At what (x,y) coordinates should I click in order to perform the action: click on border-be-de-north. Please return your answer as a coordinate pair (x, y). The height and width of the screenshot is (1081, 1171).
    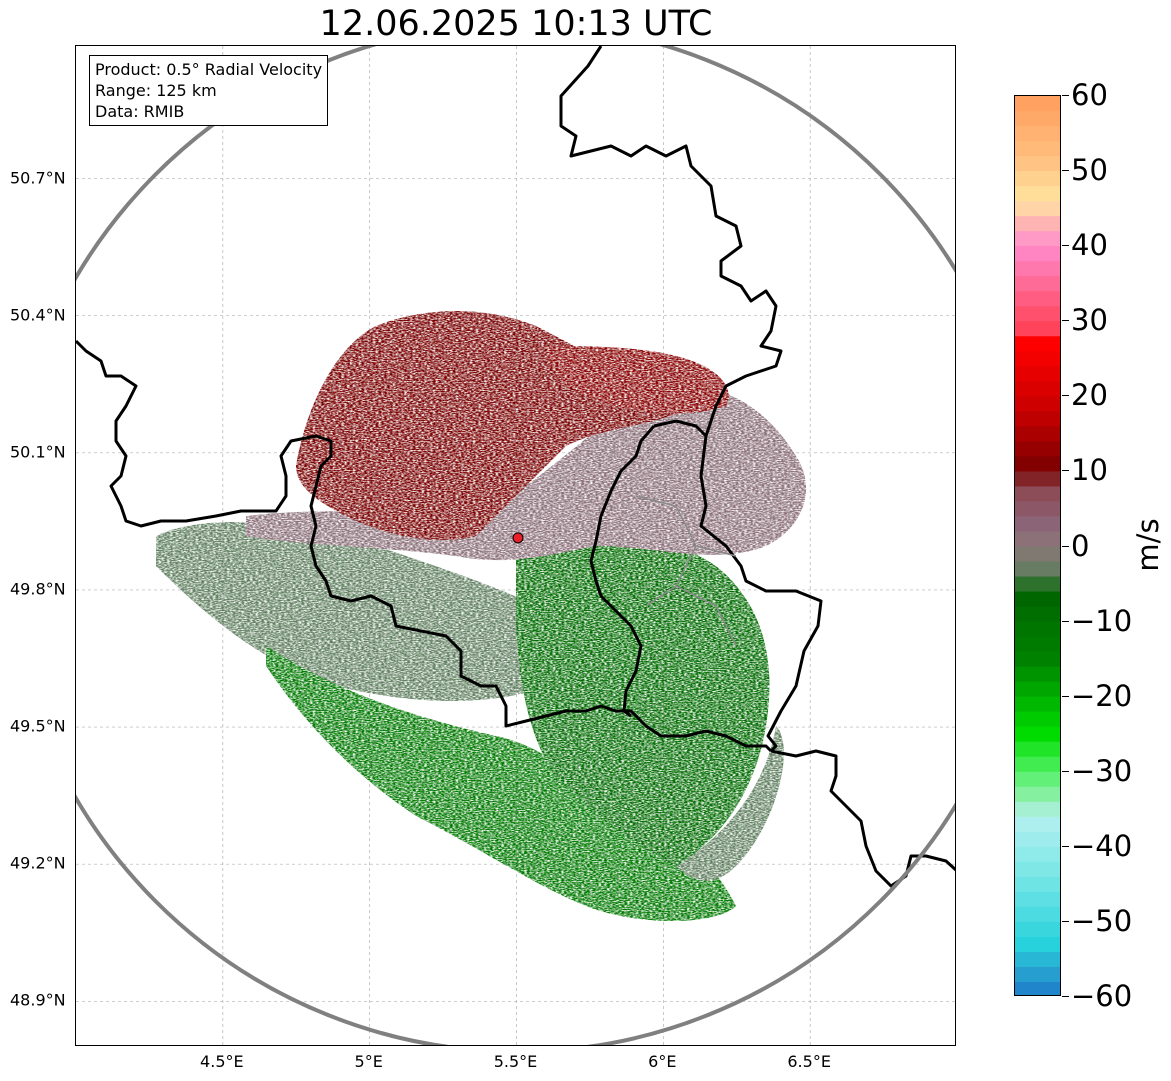
    Looking at the image, I should click on (691, 399).